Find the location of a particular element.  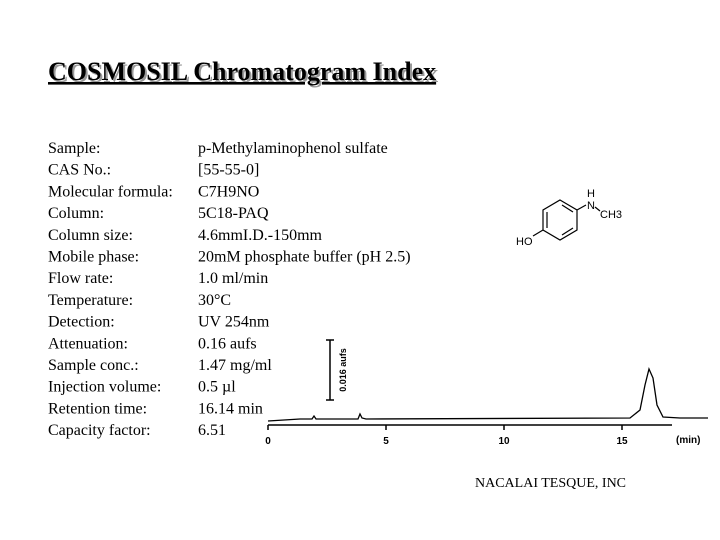

scale-label: 0.016 aufs is located at coordinates (343, 370).